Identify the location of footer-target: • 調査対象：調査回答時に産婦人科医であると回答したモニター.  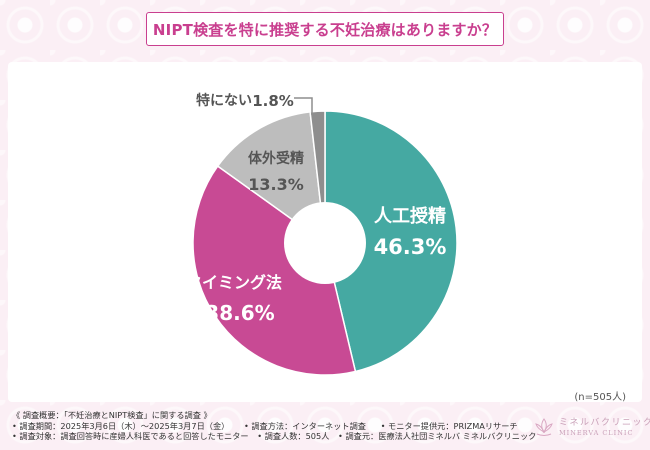
(130, 436).